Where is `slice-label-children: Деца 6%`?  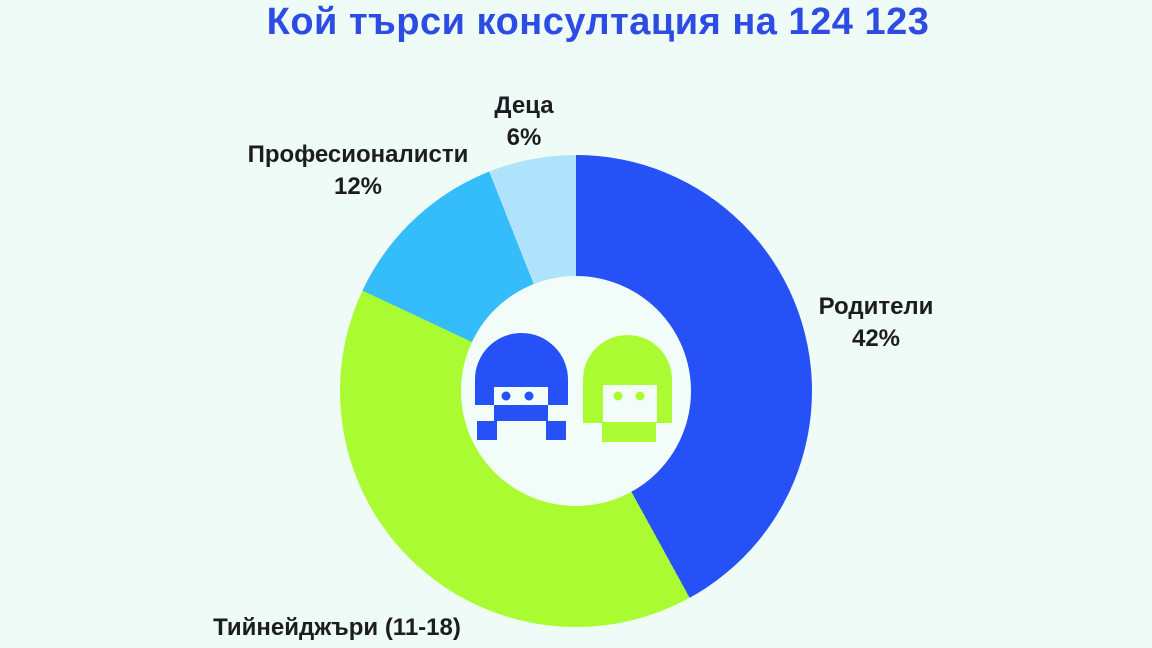 slice-label-children: Деца 6% is located at coordinates (523, 122).